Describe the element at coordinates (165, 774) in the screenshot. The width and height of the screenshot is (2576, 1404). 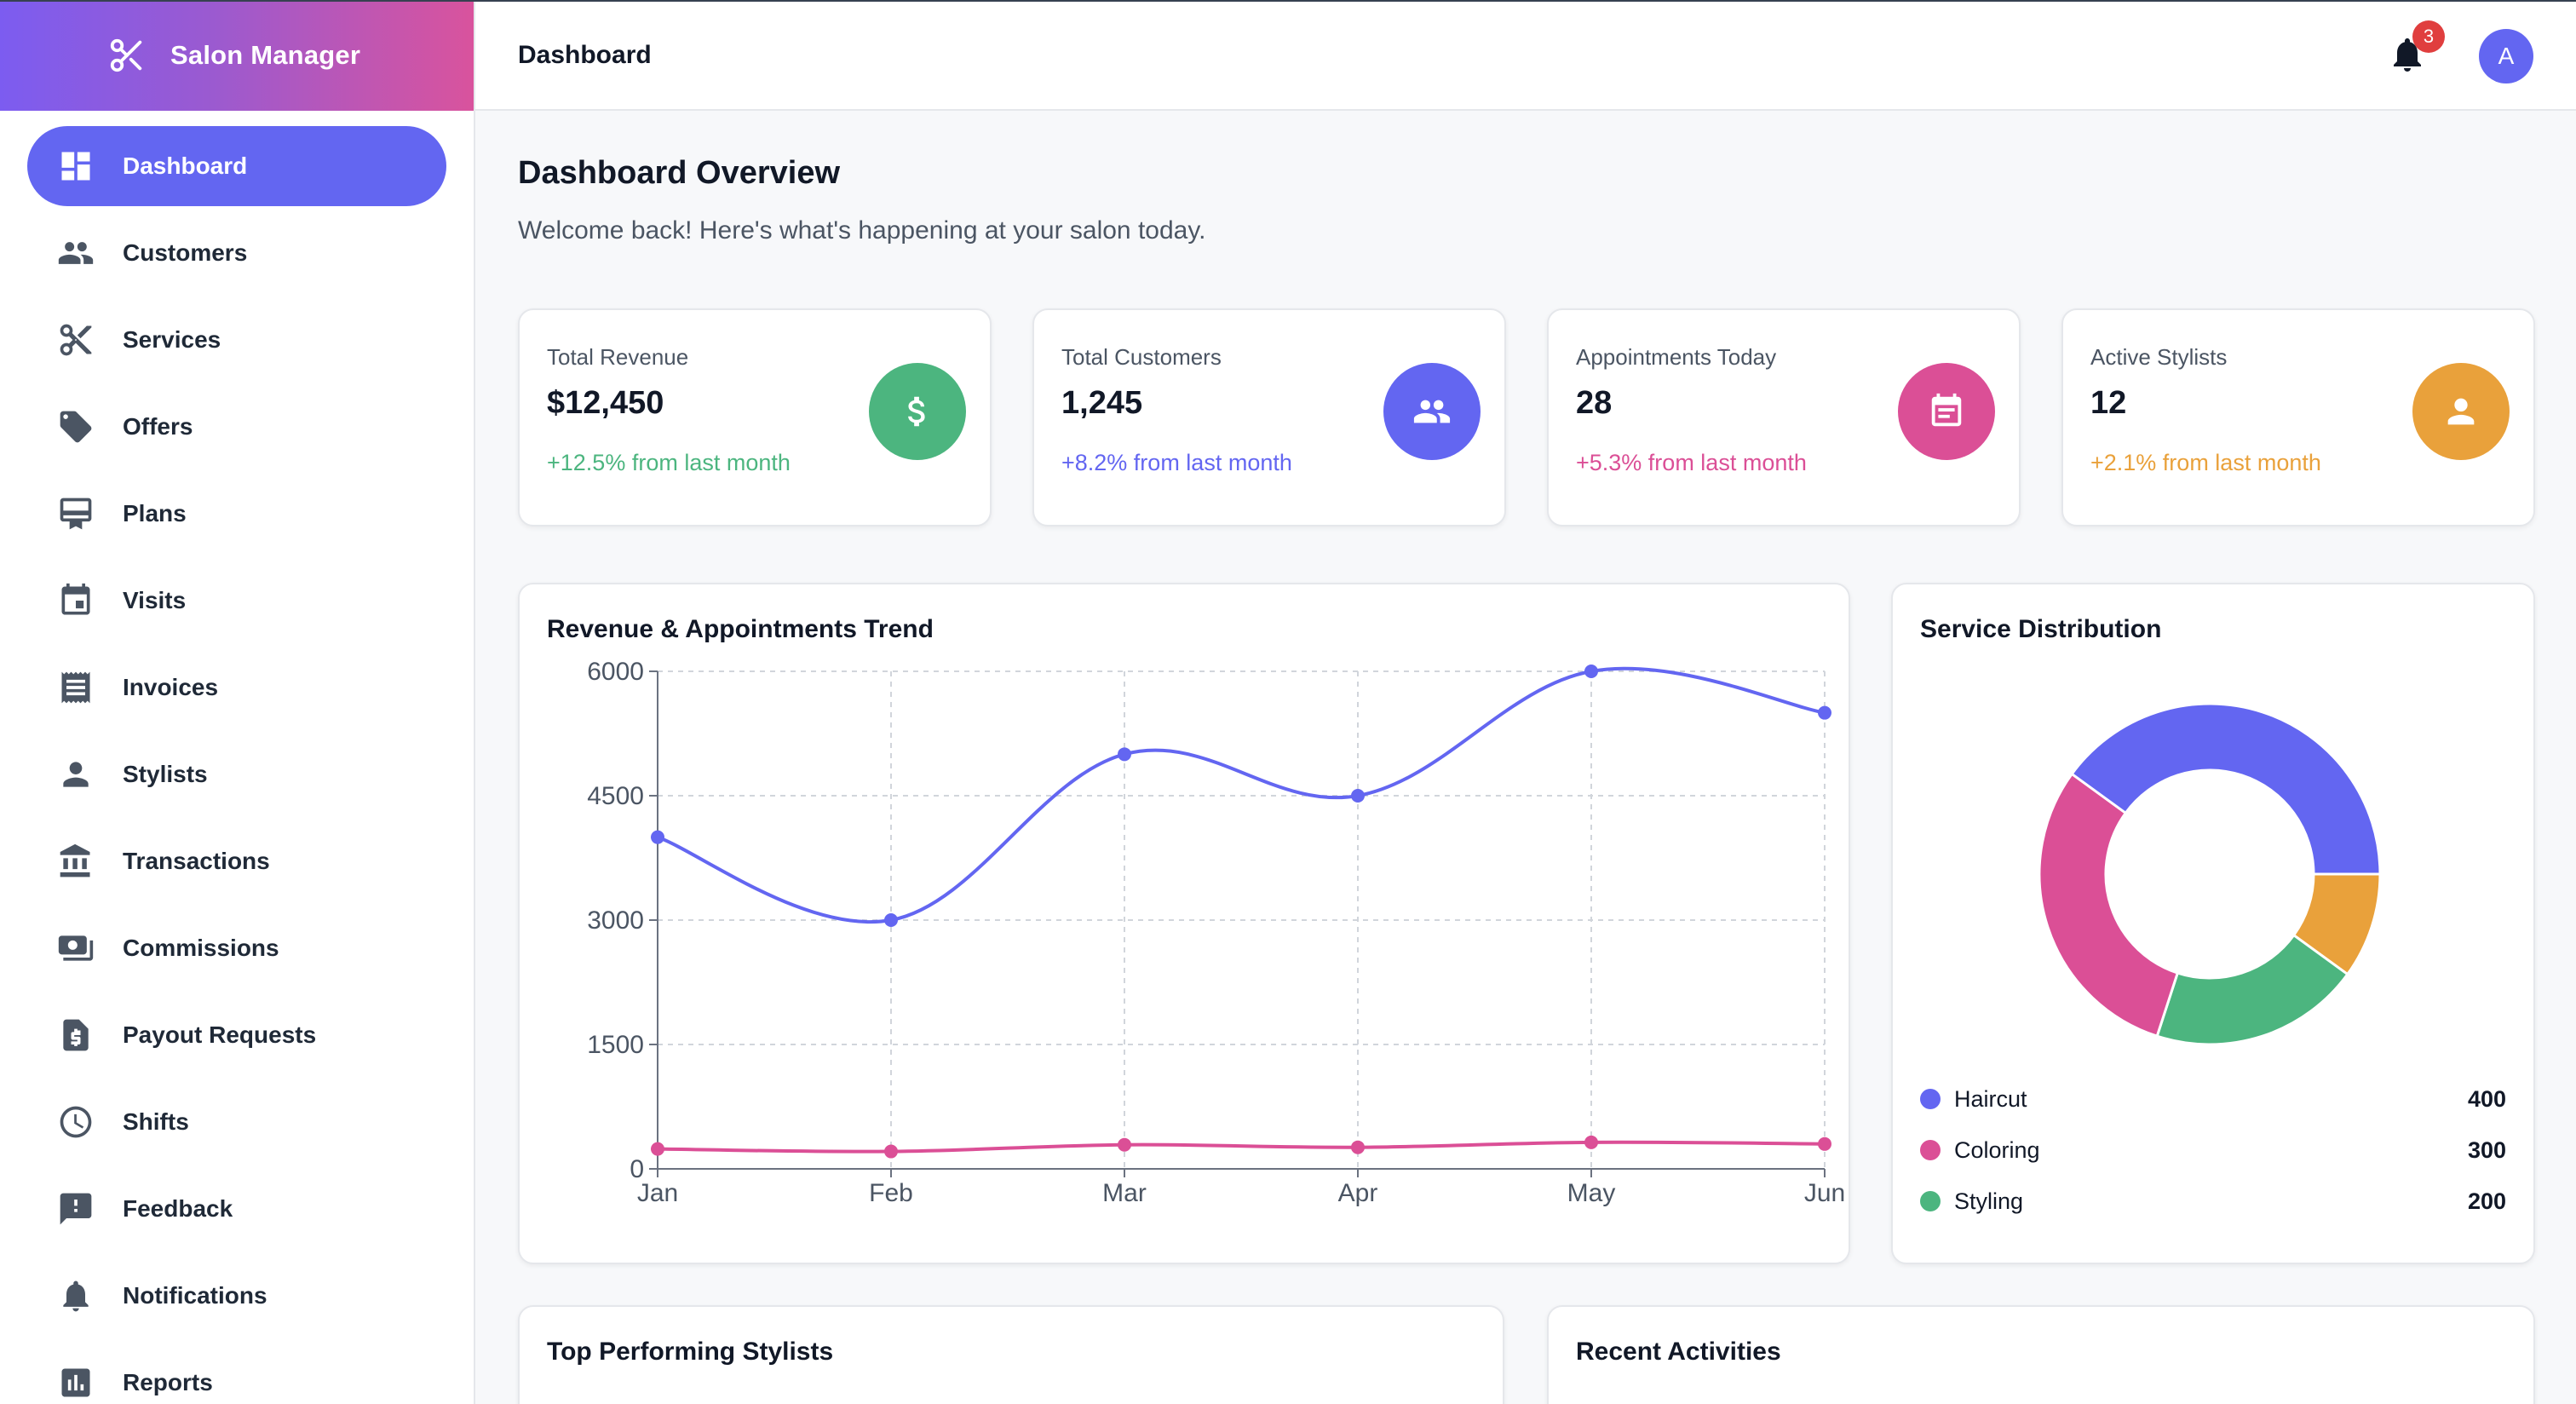
I see `sidebar-item-label: Stylists` at that location.